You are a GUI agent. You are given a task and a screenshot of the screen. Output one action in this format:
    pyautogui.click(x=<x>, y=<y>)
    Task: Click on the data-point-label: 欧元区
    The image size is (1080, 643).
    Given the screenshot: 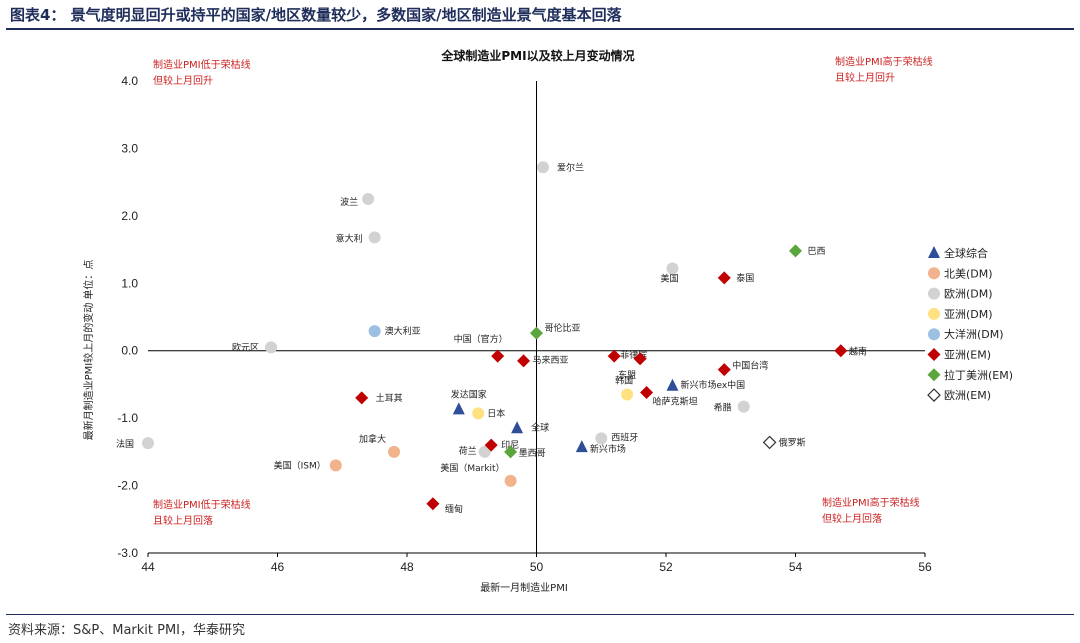 What is the action you would take?
    pyautogui.click(x=245, y=347)
    